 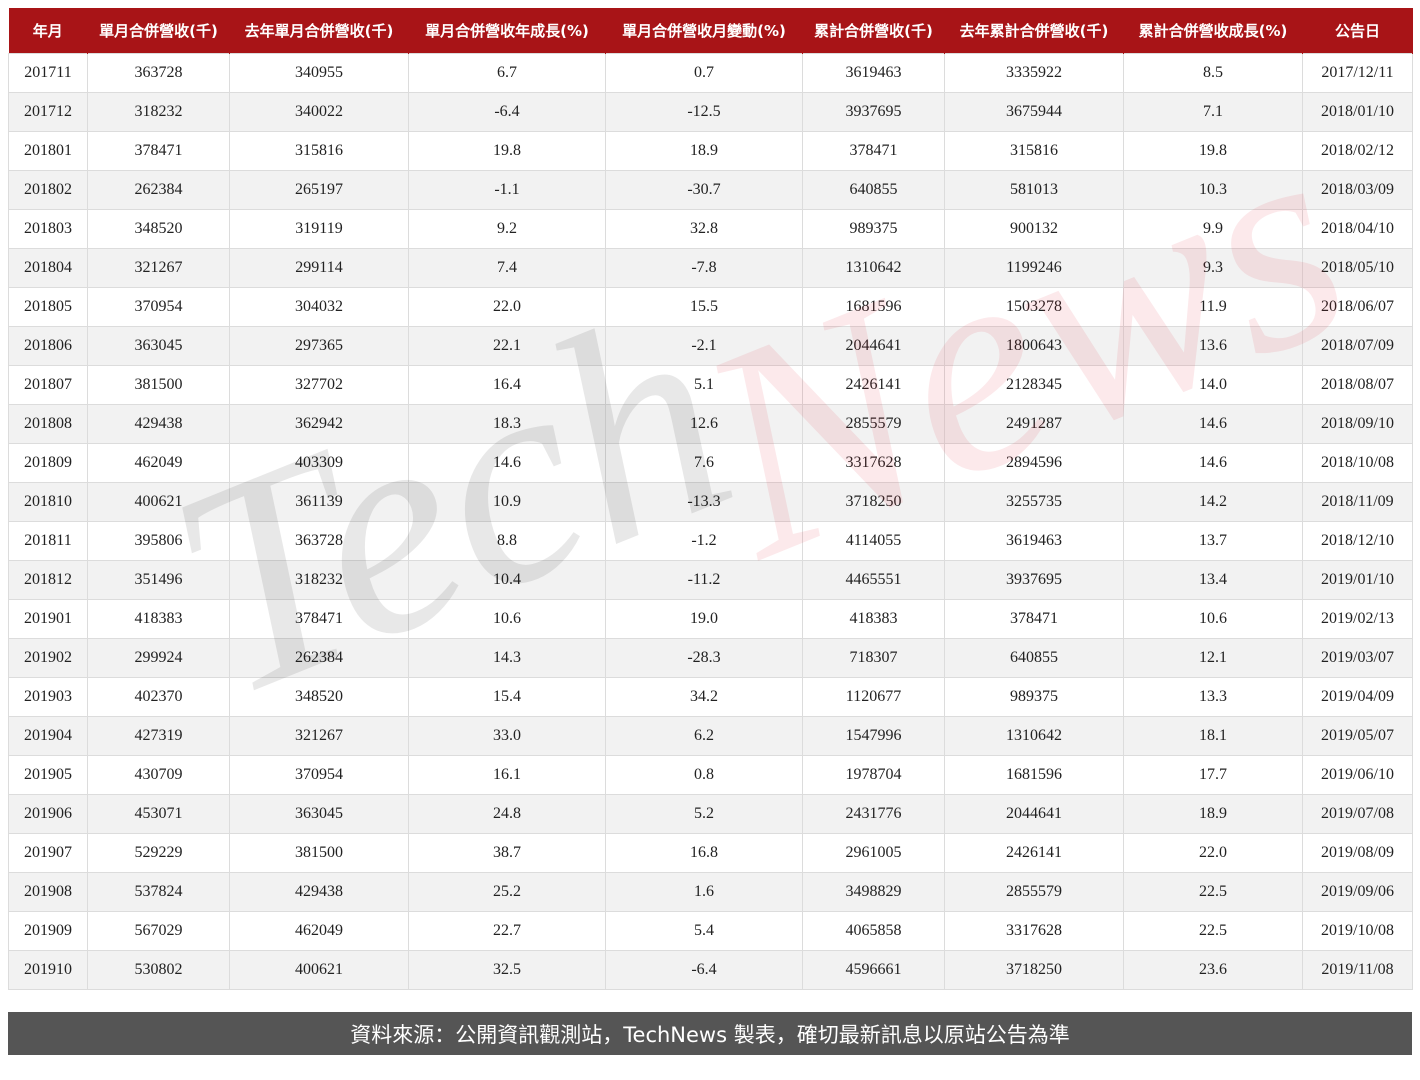 I want to click on table-cell: 2018/10/08, so click(x=1357, y=463).